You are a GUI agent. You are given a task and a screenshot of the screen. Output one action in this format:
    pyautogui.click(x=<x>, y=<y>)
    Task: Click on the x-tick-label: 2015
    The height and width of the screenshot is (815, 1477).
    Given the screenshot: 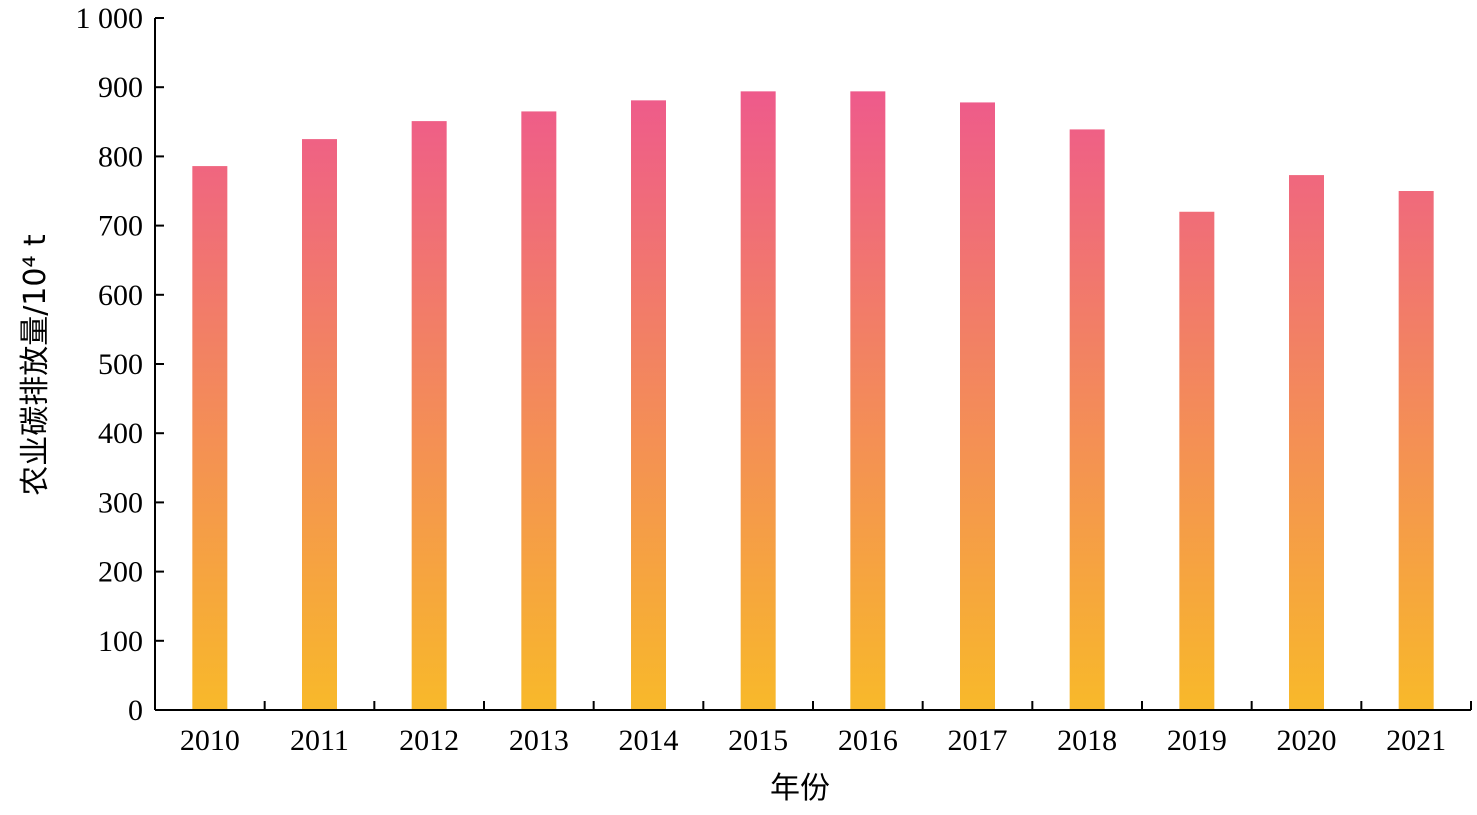 What is the action you would take?
    pyautogui.click(x=758, y=740)
    